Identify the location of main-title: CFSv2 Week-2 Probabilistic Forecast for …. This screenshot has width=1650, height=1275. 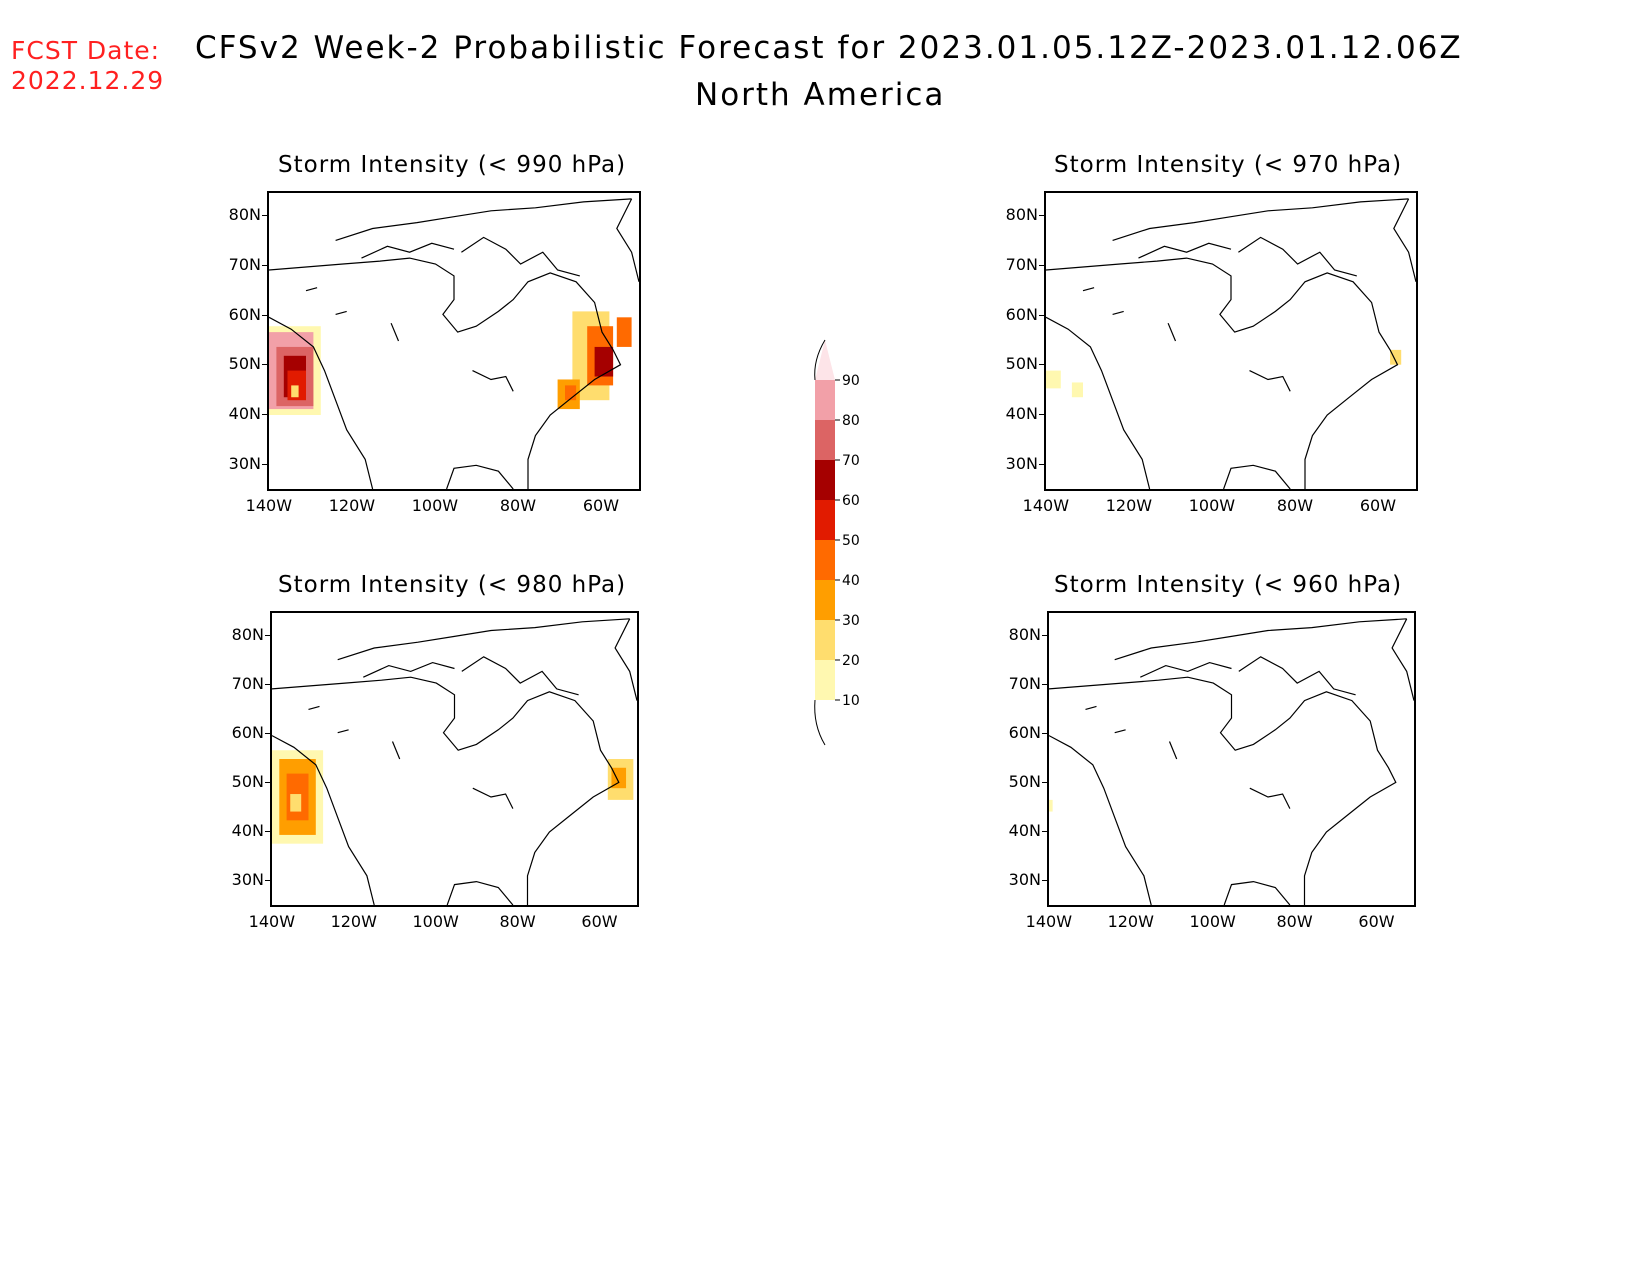
(829, 48).